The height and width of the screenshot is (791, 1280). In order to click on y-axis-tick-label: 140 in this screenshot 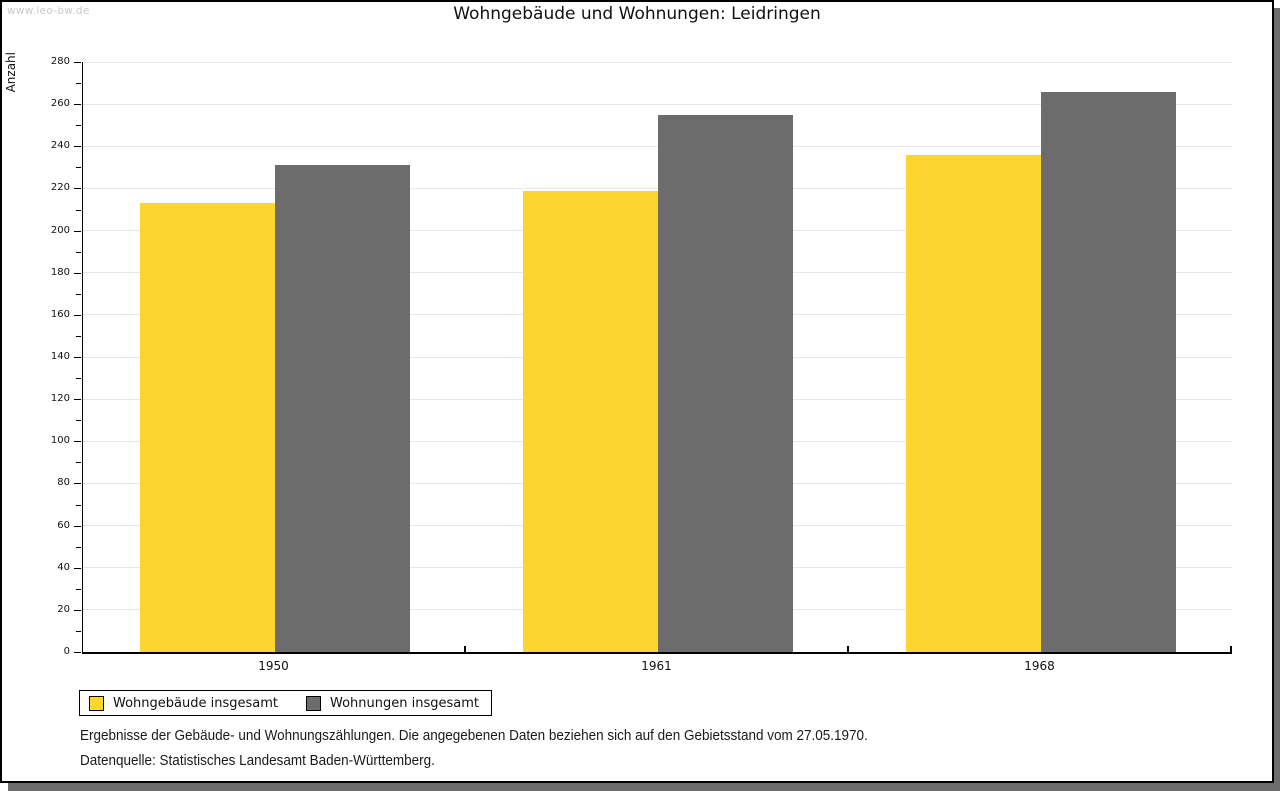, I will do `click(60, 356)`.